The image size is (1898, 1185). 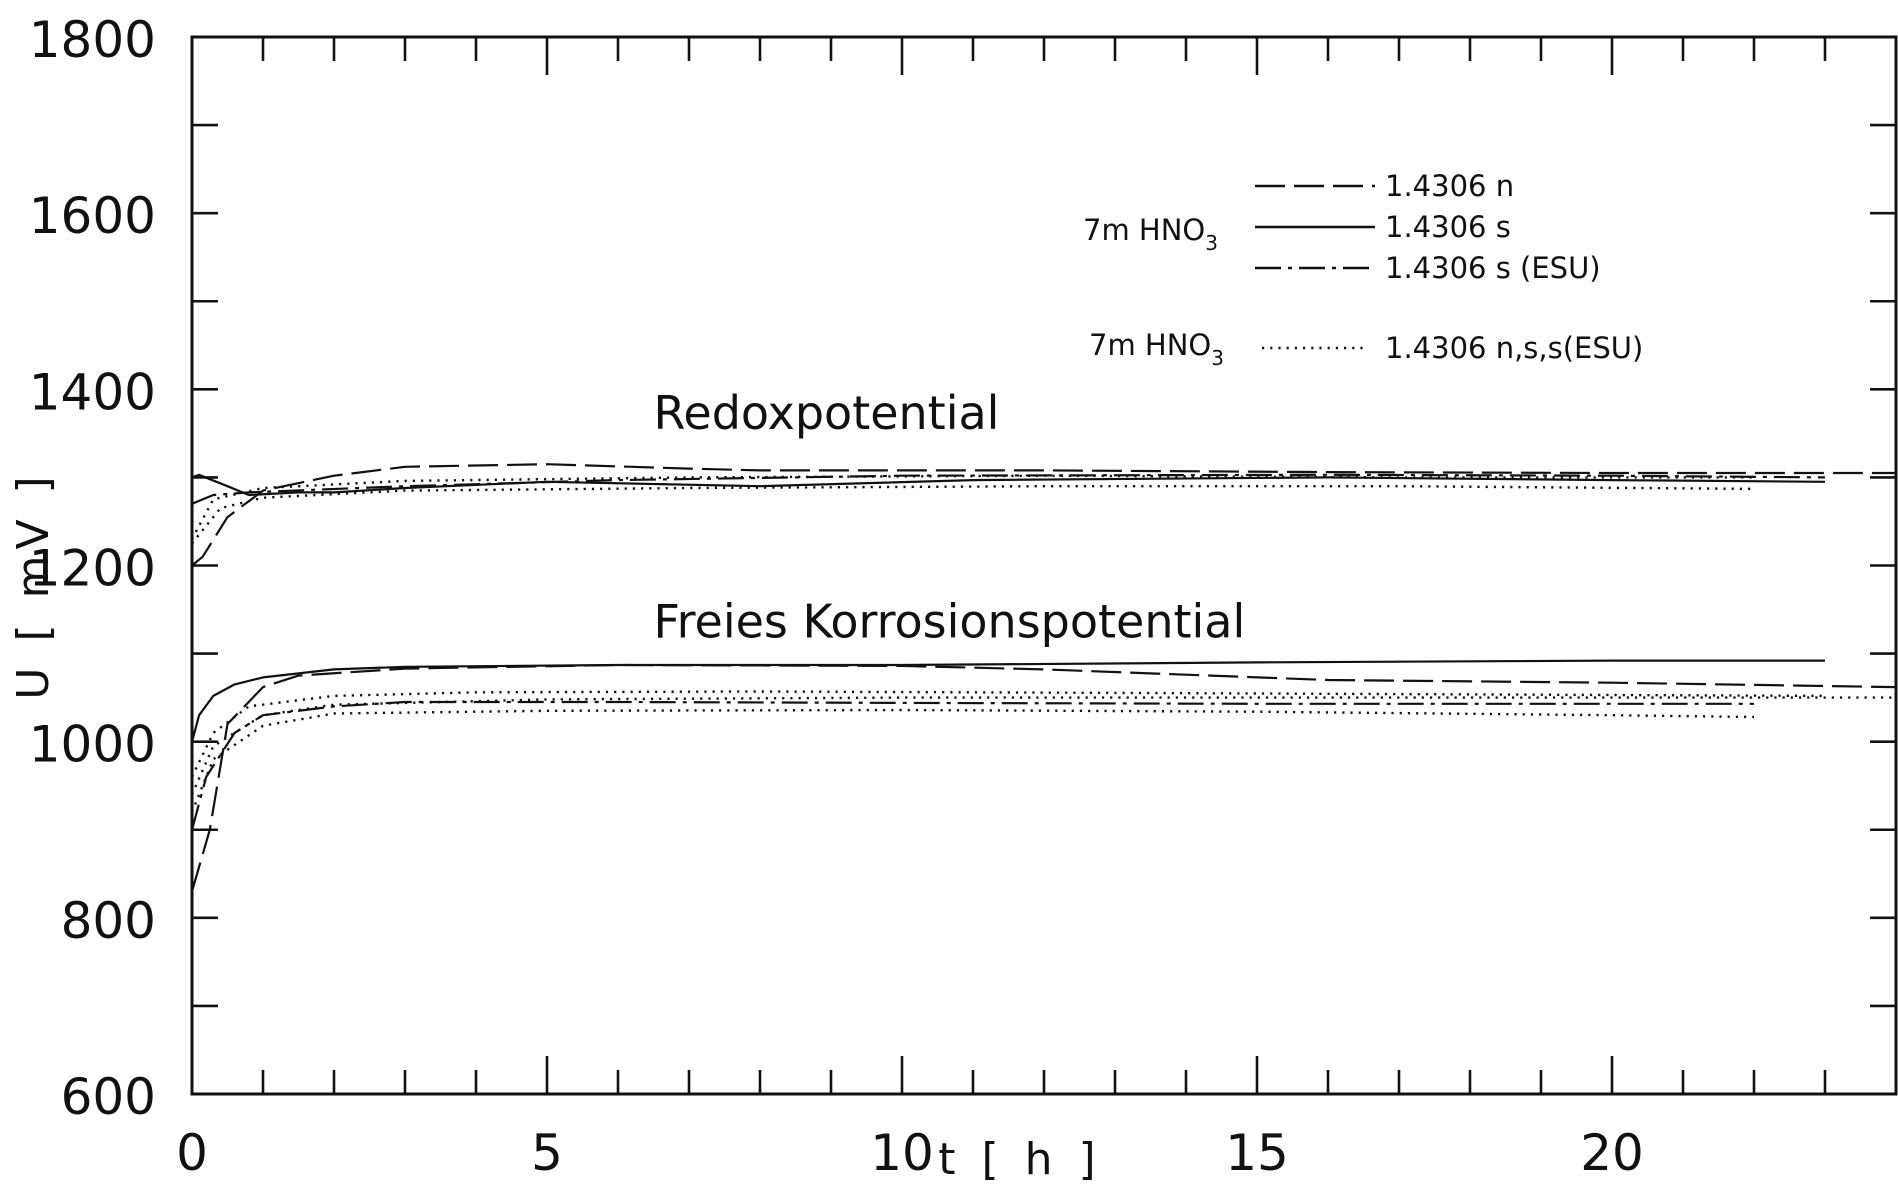 What do you see at coordinates (108, 1097) in the screenshot?
I see `y-tick-label: 600` at bounding box center [108, 1097].